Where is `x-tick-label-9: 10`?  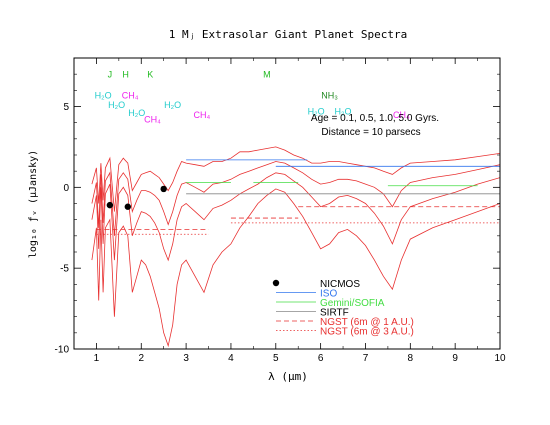 x-tick-label-9: 10 is located at coordinates (500, 358).